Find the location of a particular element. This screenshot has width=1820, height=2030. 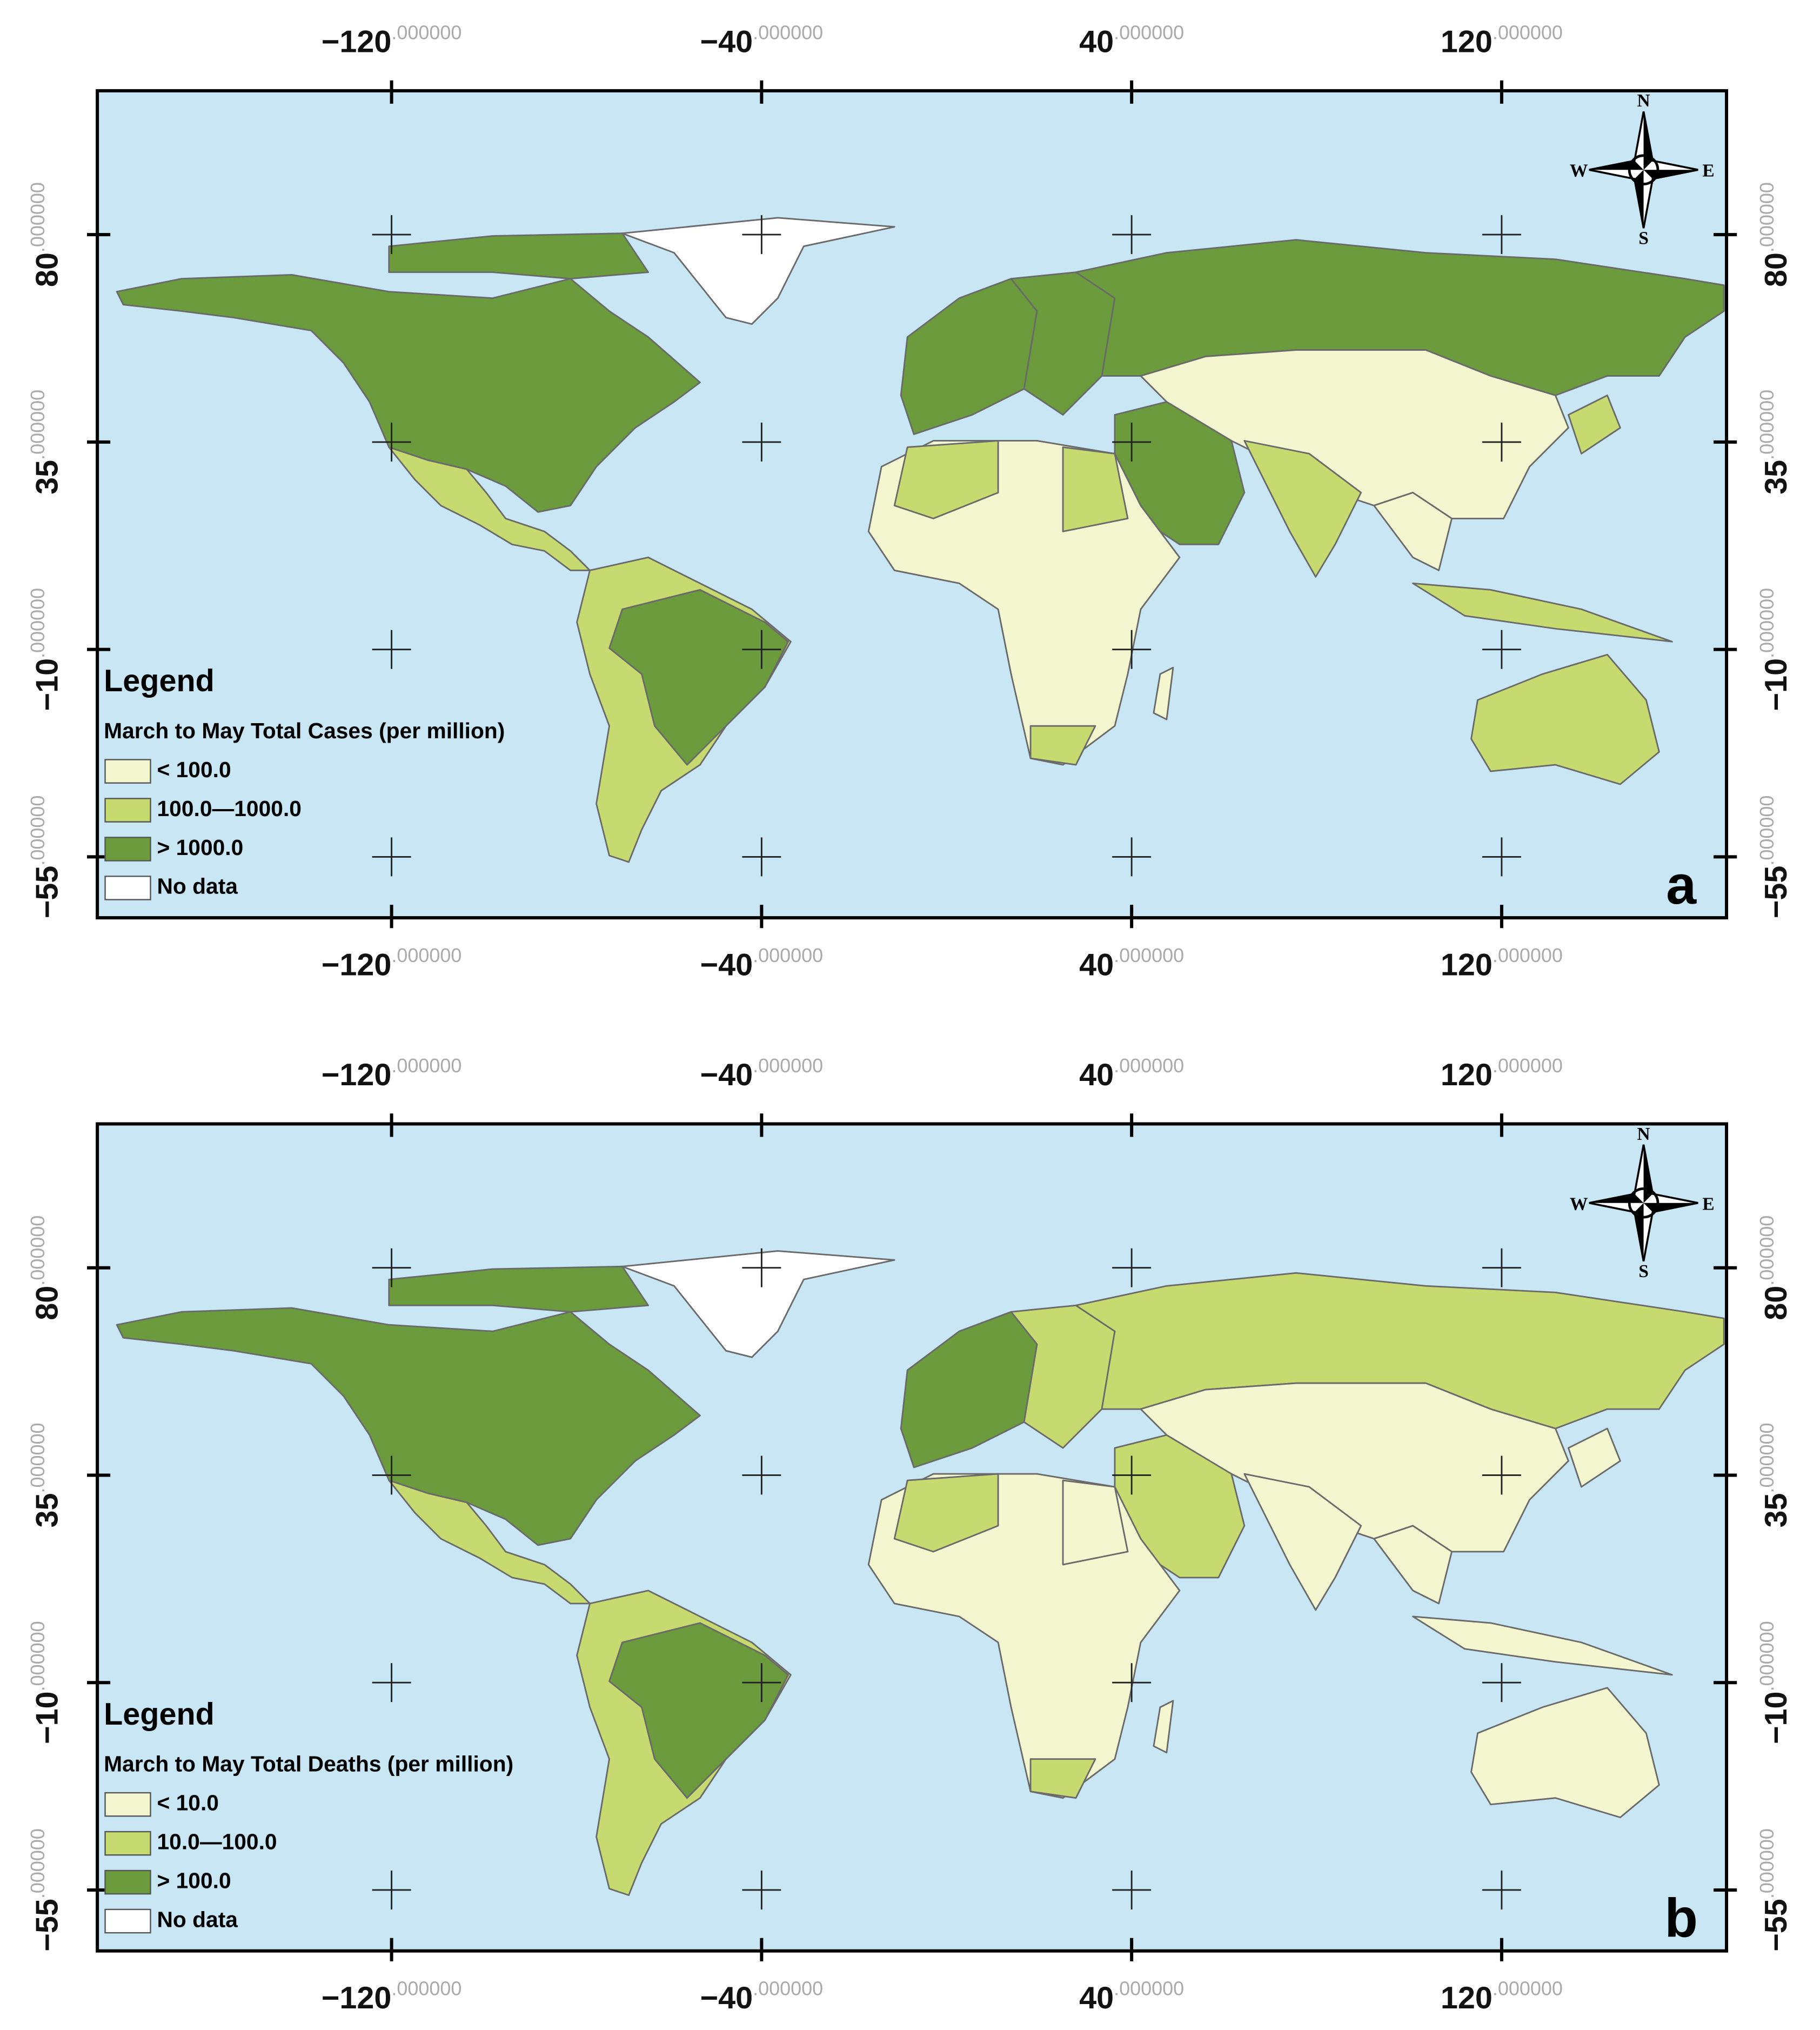

compass-letter: N is located at coordinates (1643, 101).